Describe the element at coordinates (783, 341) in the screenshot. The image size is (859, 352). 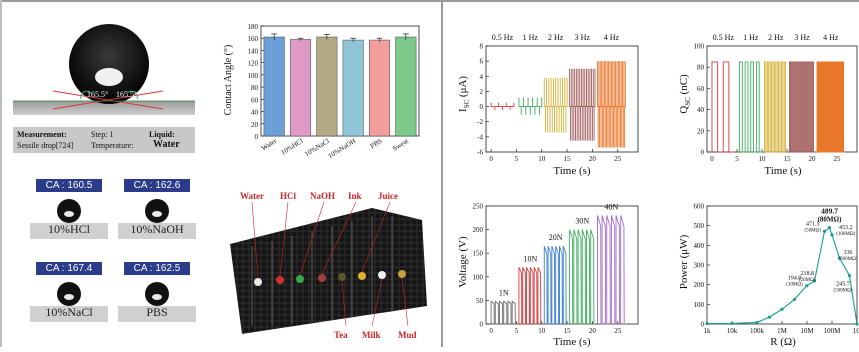
I see `power-xlabel: R (Ω)` at that location.